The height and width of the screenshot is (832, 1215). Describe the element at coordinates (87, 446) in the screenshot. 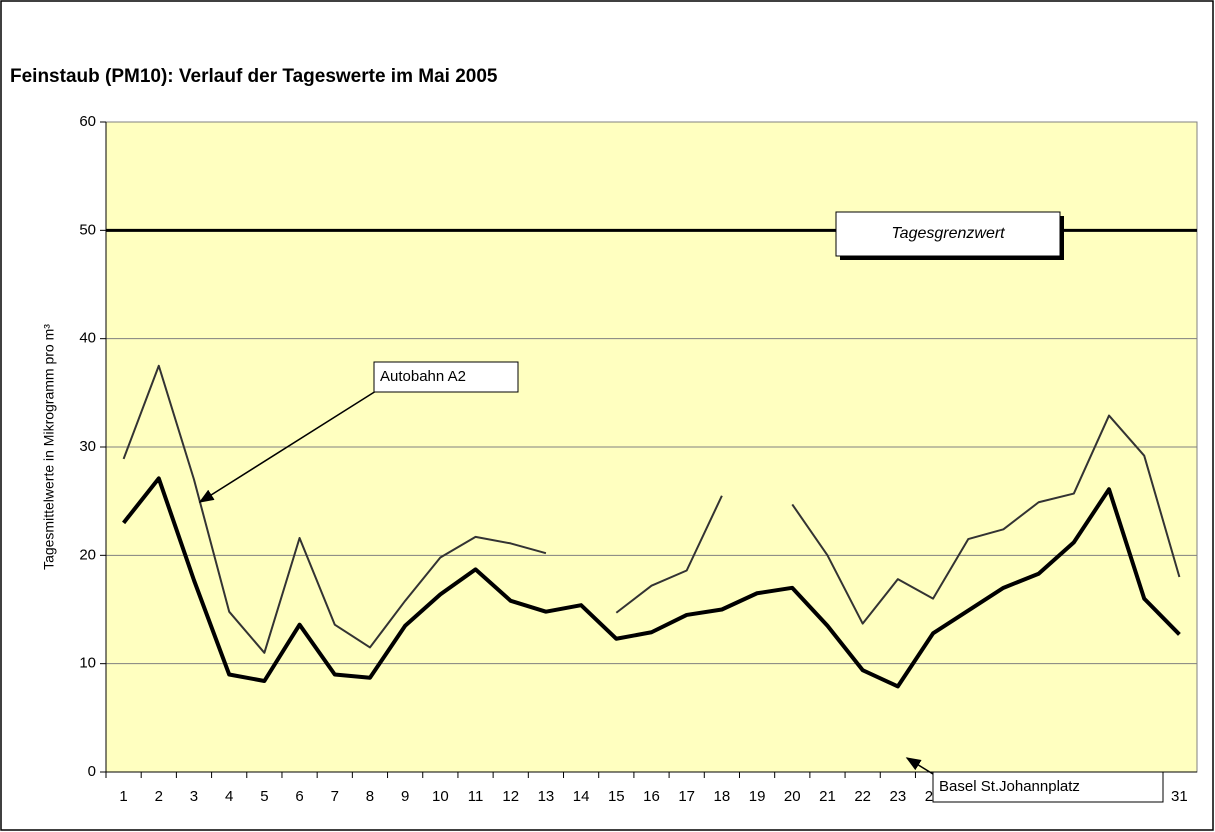

I see `y-tick-label: 30` at that location.